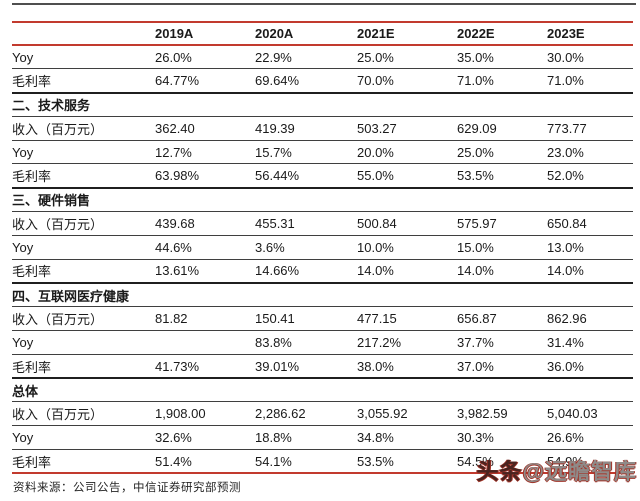 This screenshot has width=640, height=501. I want to click on table-row: Yoy 26.0% 22.9% 25.0% 35.0% 30.0%, so click(322, 57).